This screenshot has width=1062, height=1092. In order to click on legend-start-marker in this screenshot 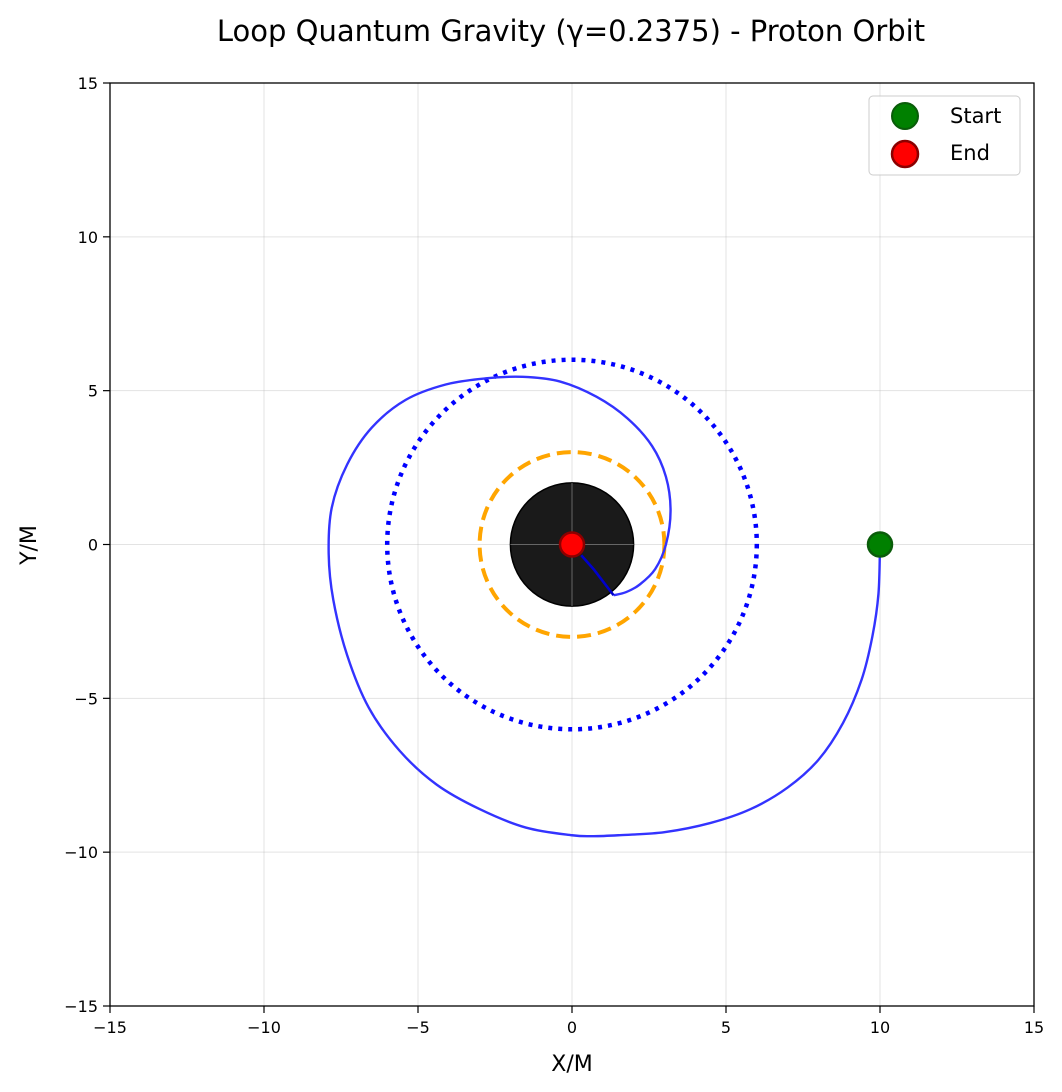, I will do `click(905, 116)`.